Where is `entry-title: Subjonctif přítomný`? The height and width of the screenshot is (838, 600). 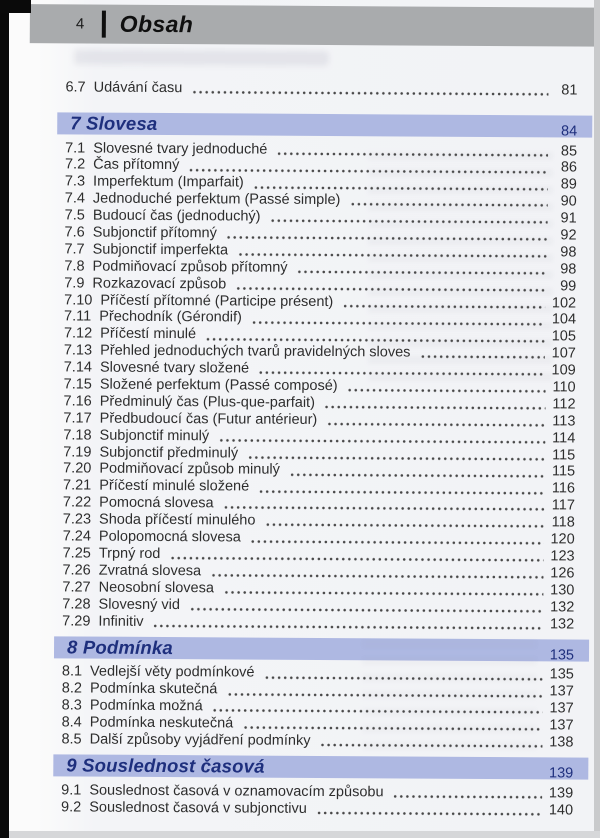 entry-title: Subjonctif přítomný is located at coordinates (154, 233).